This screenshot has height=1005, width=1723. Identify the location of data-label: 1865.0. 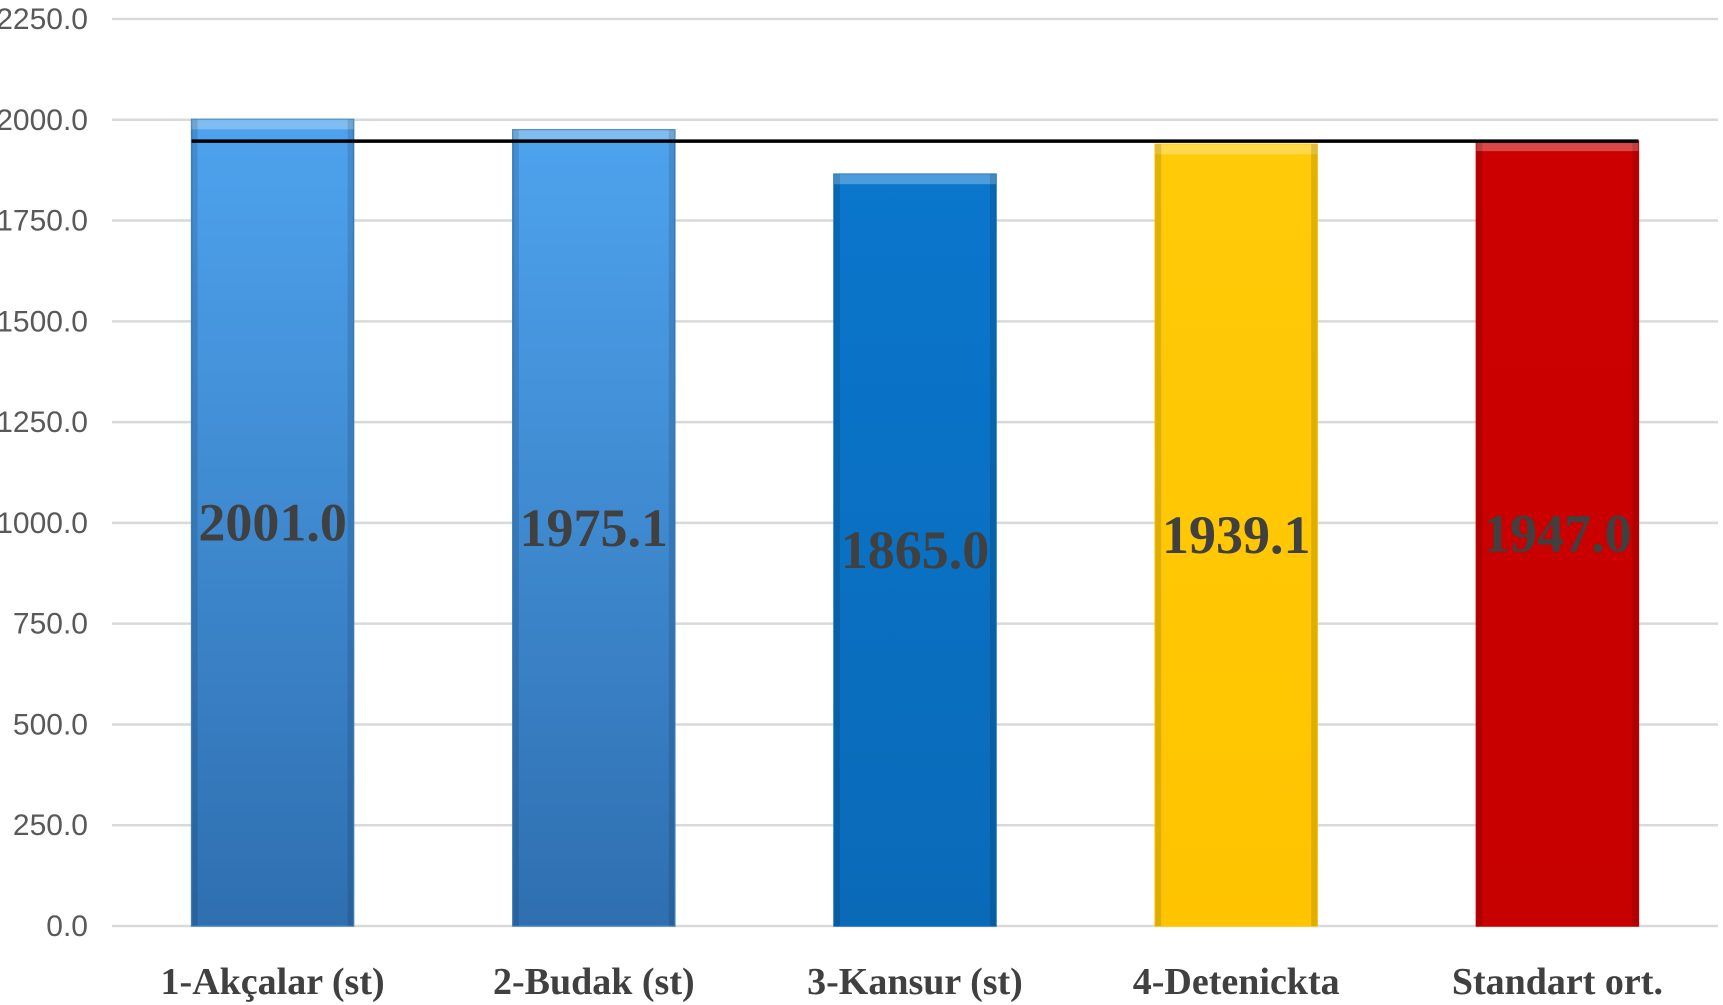
(915, 550).